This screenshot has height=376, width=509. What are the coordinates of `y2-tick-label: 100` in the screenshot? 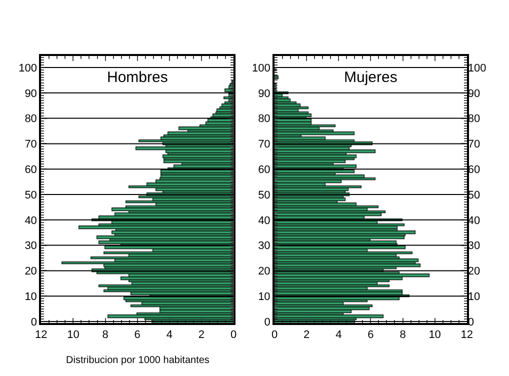 It's located at (477, 68).